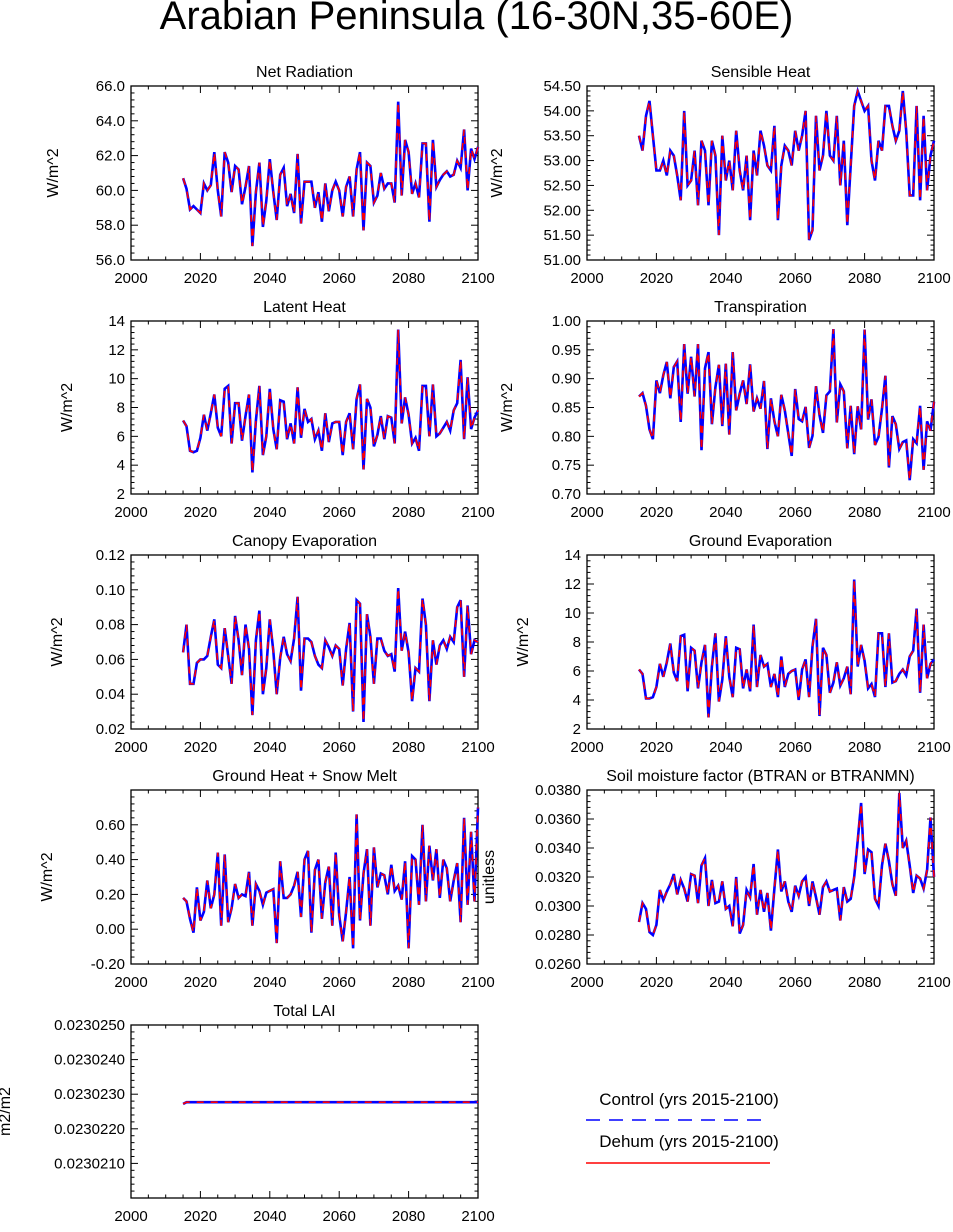 The width and height of the screenshot is (953, 1232). What do you see at coordinates (489, 877) in the screenshot?
I see `y-axis-label: unitless` at bounding box center [489, 877].